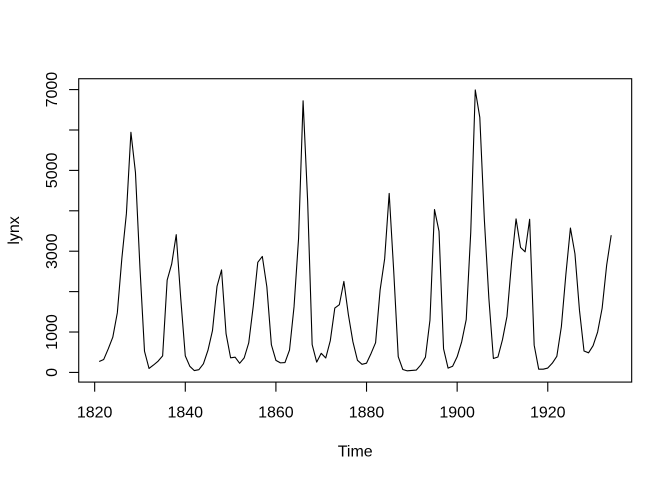 The height and width of the screenshot is (480, 672). Describe the element at coordinates (52, 90) in the screenshot. I see `svg-text: 7000` at that location.